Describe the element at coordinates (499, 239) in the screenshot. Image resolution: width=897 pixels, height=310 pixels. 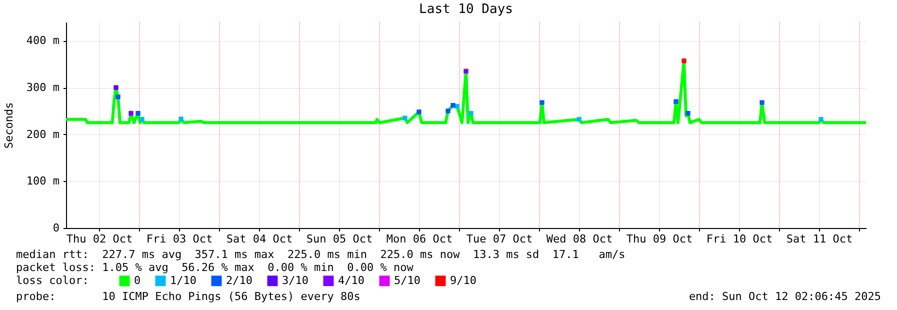
I see `x-tick-label: Tue 07 Oct` at that location.